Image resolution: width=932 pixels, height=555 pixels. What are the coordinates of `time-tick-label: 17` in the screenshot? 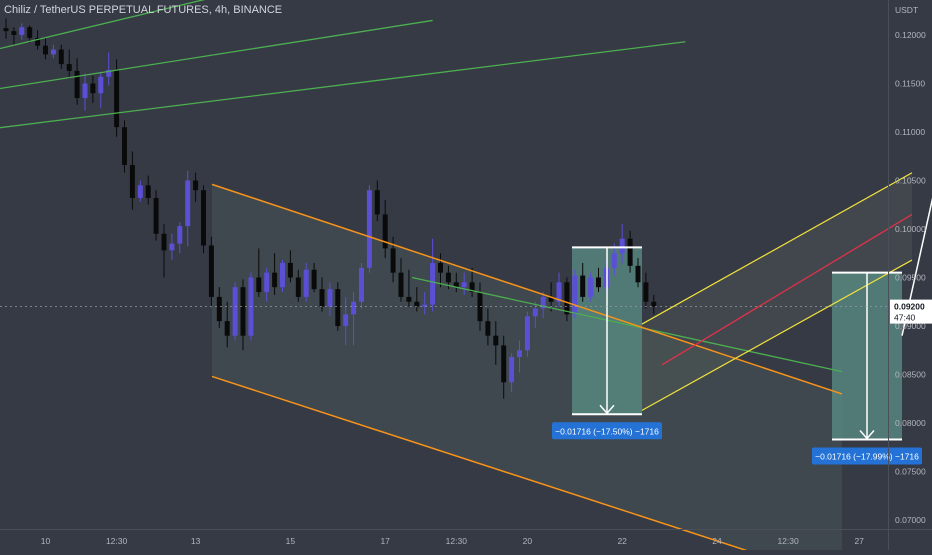 It's located at (385, 541).